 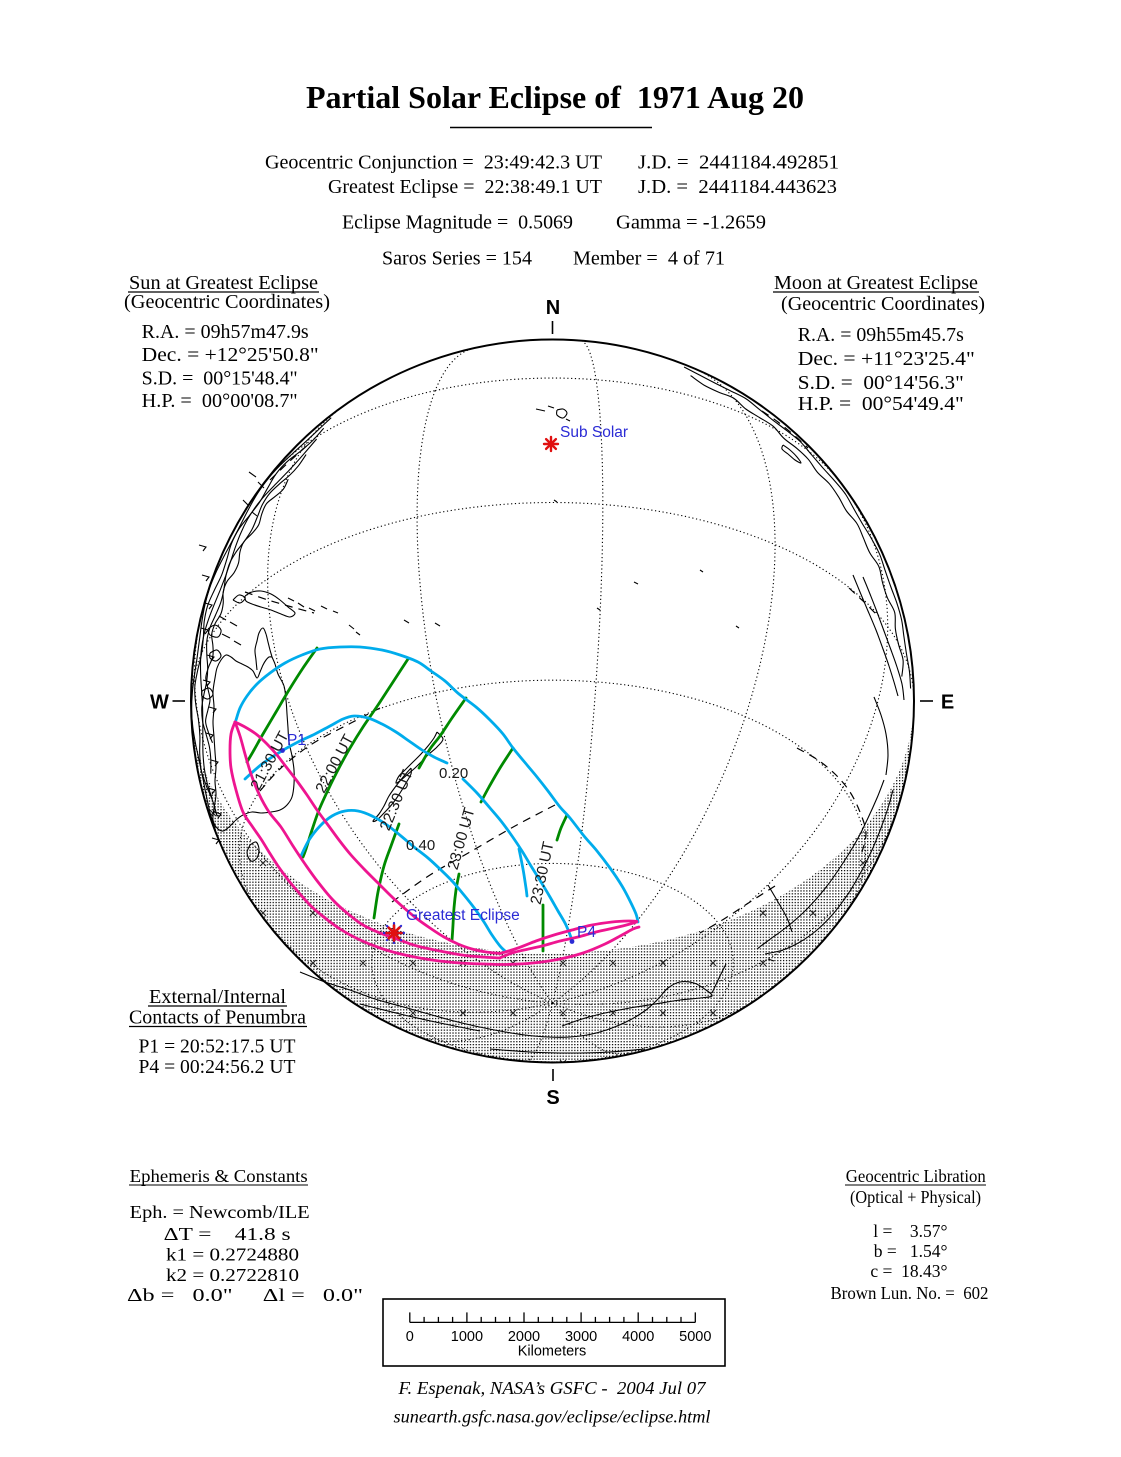 What do you see at coordinates (581, 1337) in the screenshot?
I see `svg-text: 3000` at bounding box center [581, 1337].